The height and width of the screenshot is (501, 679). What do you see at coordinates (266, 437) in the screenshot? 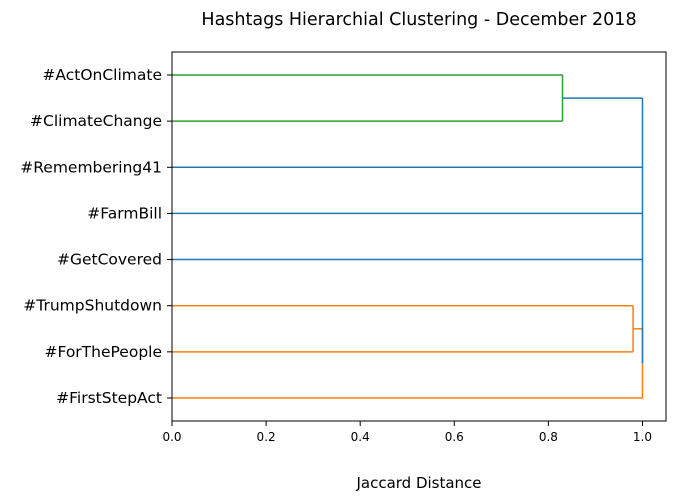
I see `x-tick-label: 0.2` at bounding box center [266, 437].